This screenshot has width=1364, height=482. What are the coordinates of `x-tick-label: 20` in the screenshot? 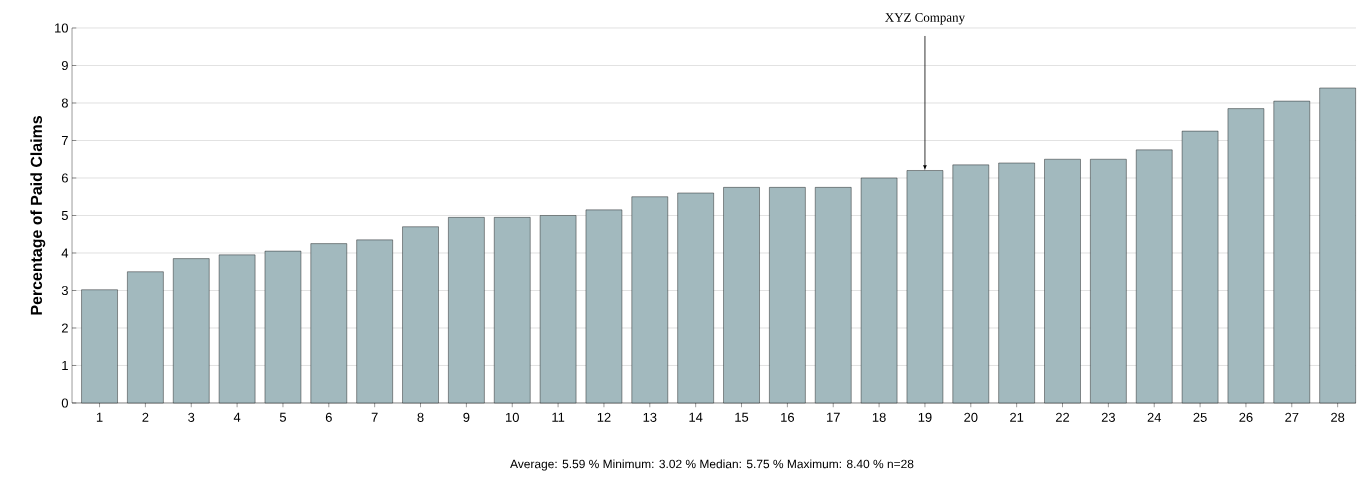 It's located at (971, 417).